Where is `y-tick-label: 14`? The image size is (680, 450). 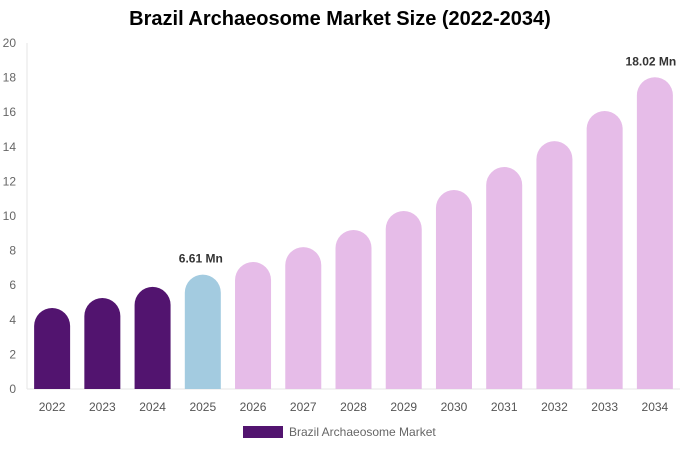
y-tick-label: 14 is located at coordinates (10, 147).